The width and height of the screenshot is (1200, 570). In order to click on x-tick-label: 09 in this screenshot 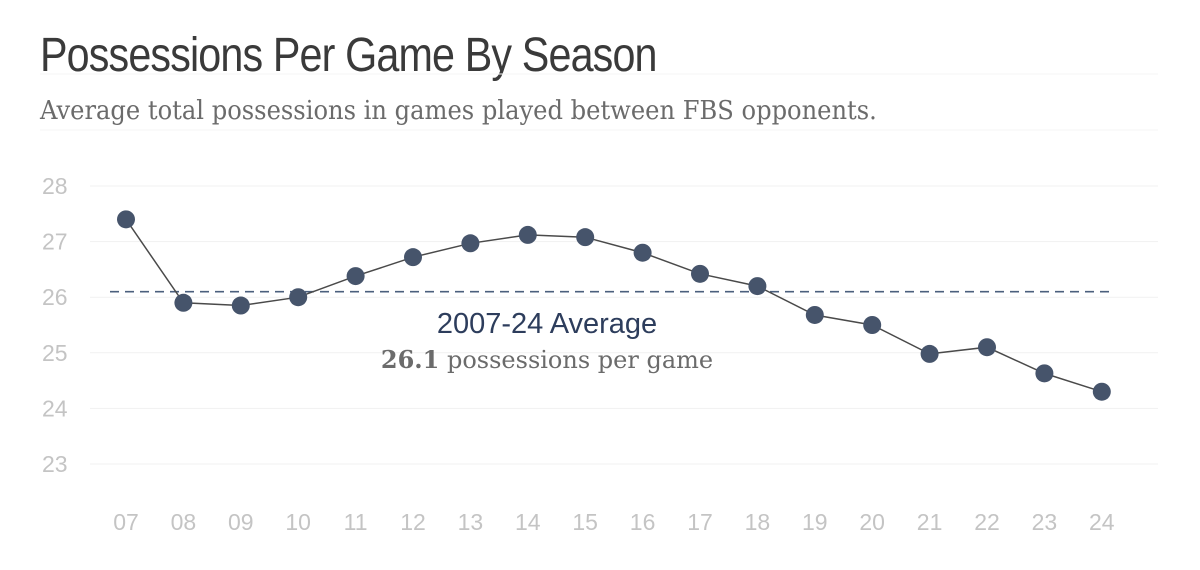, I will do `click(241, 522)`.